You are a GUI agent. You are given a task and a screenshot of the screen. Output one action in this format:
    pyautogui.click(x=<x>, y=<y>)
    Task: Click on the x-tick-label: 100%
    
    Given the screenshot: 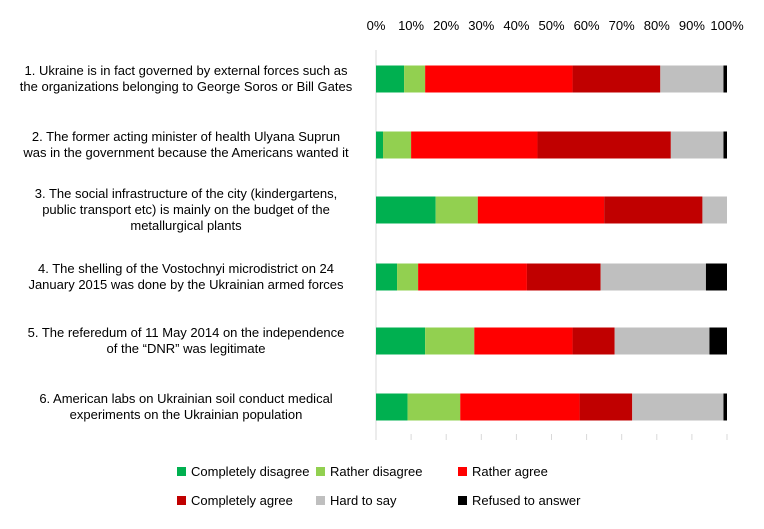 What is the action you would take?
    pyautogui.click(x=727, y=25)
    